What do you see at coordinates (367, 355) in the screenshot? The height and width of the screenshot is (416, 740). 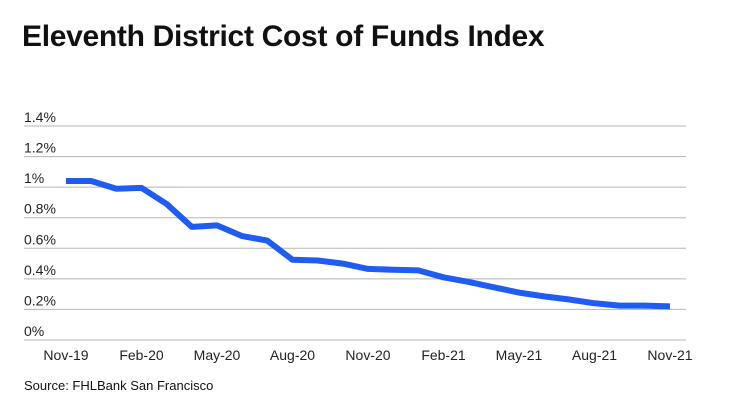 I see `x-tick-label: Nov-20` at bounding box center [367, 355].